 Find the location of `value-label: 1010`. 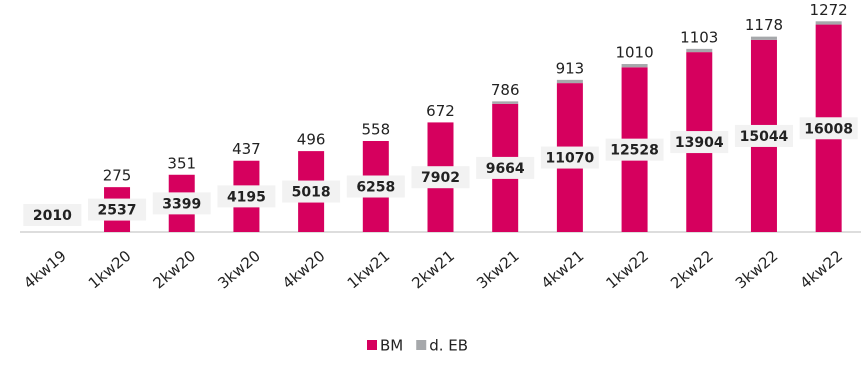

value-label: 1010 is located at coordinates (634, 53).